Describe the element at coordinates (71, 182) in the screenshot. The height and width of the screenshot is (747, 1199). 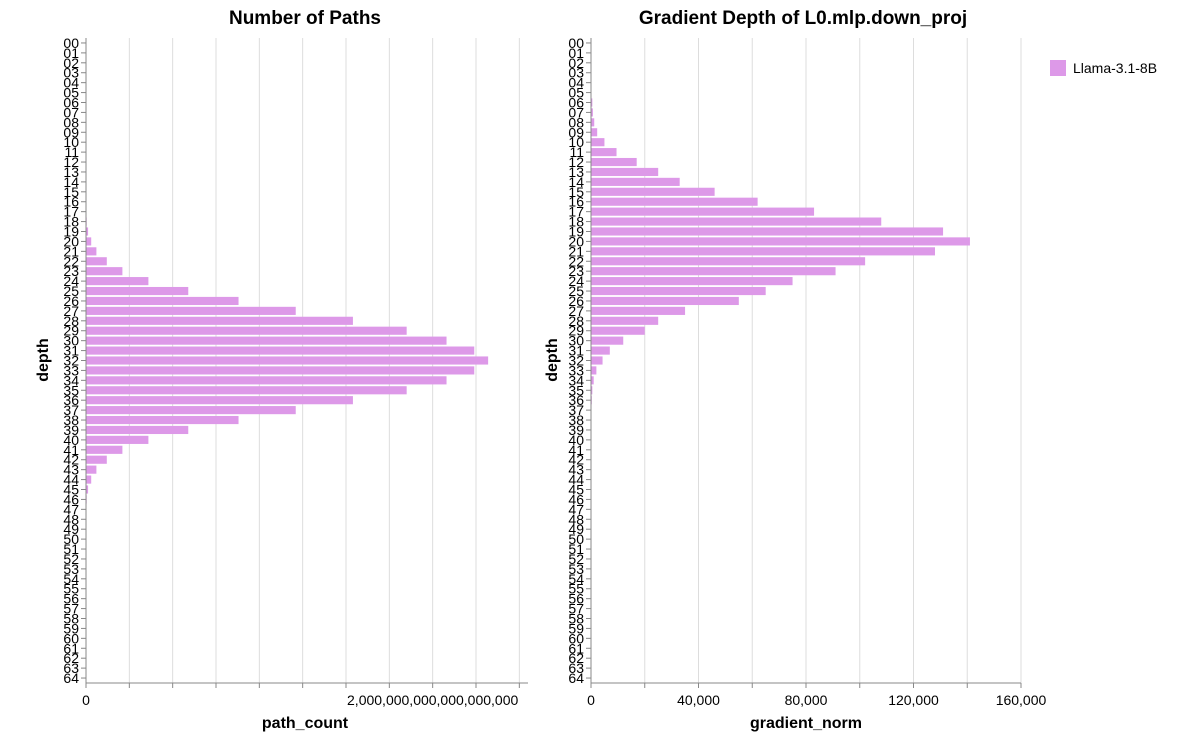
I see `y-tick-label: 14` at that location.